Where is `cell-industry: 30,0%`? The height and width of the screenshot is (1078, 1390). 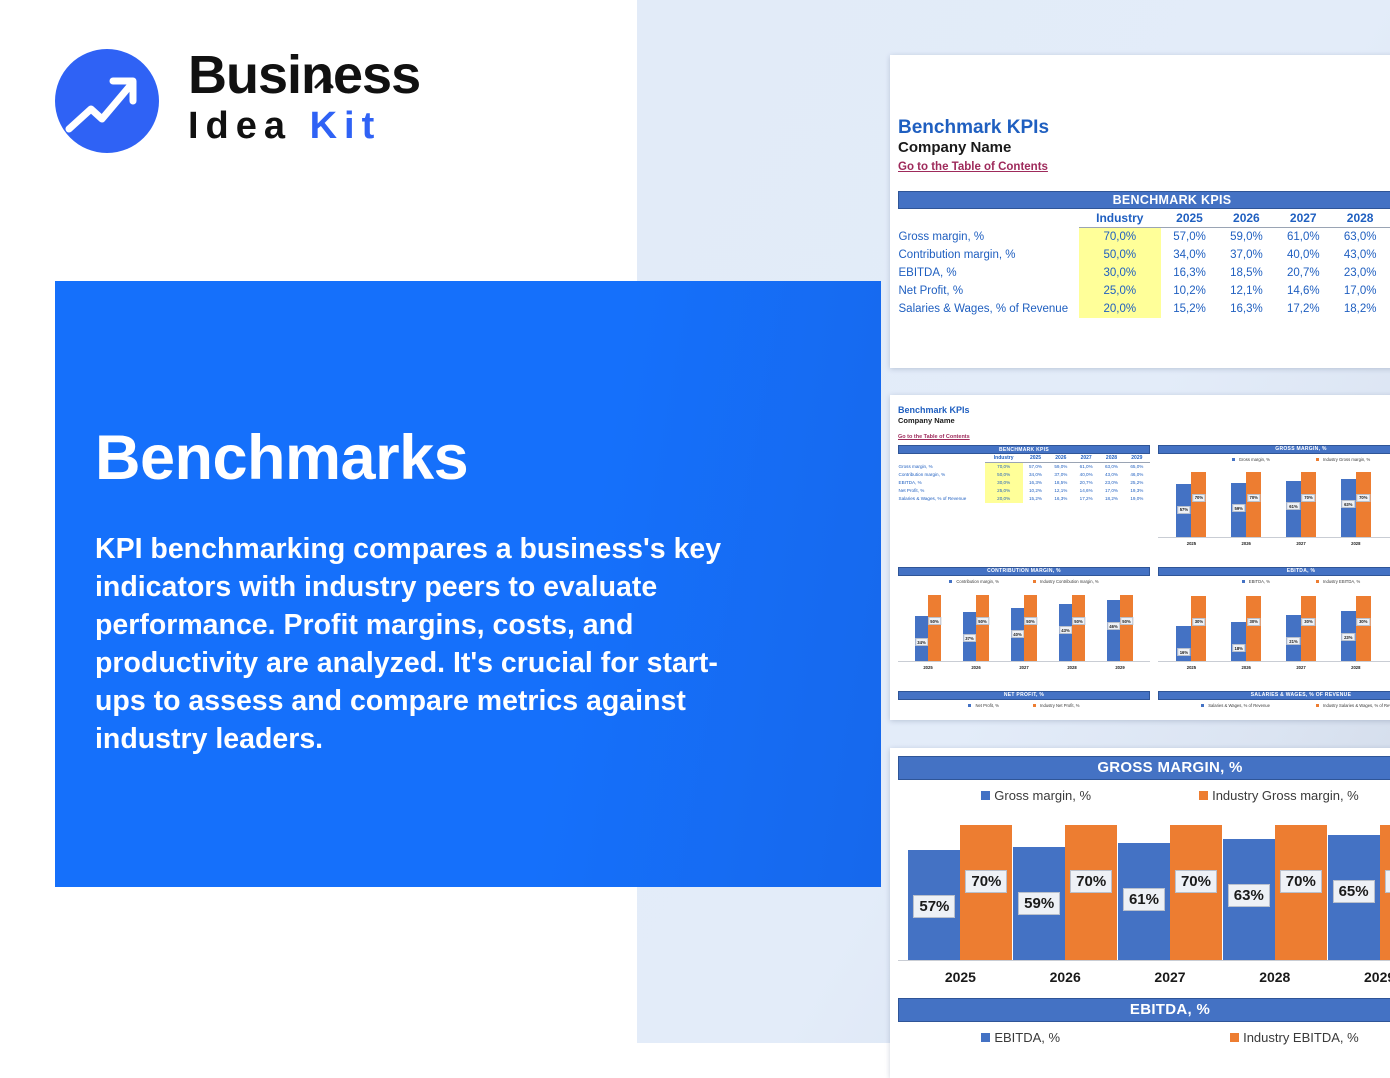
cell-industry: 30,0% is located at coordinates (1004, 483).